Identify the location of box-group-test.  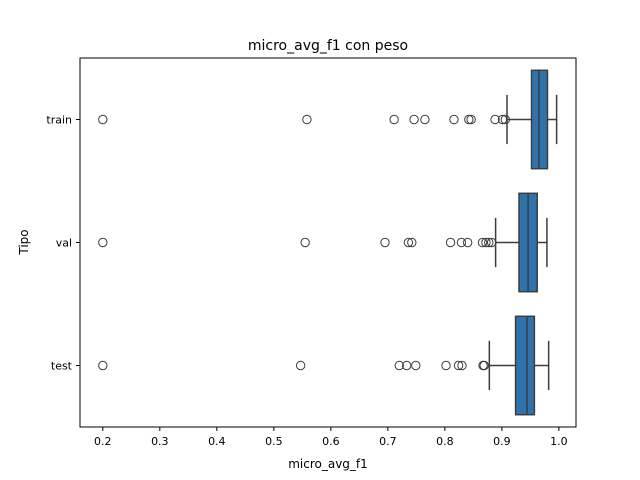
(324, 365).